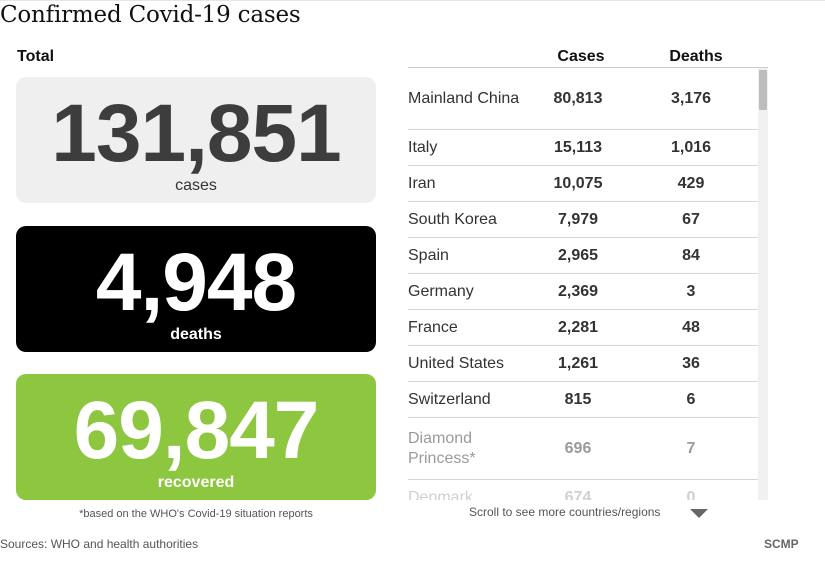  I want to click on country-cases: 80,813, so click(578, 98).